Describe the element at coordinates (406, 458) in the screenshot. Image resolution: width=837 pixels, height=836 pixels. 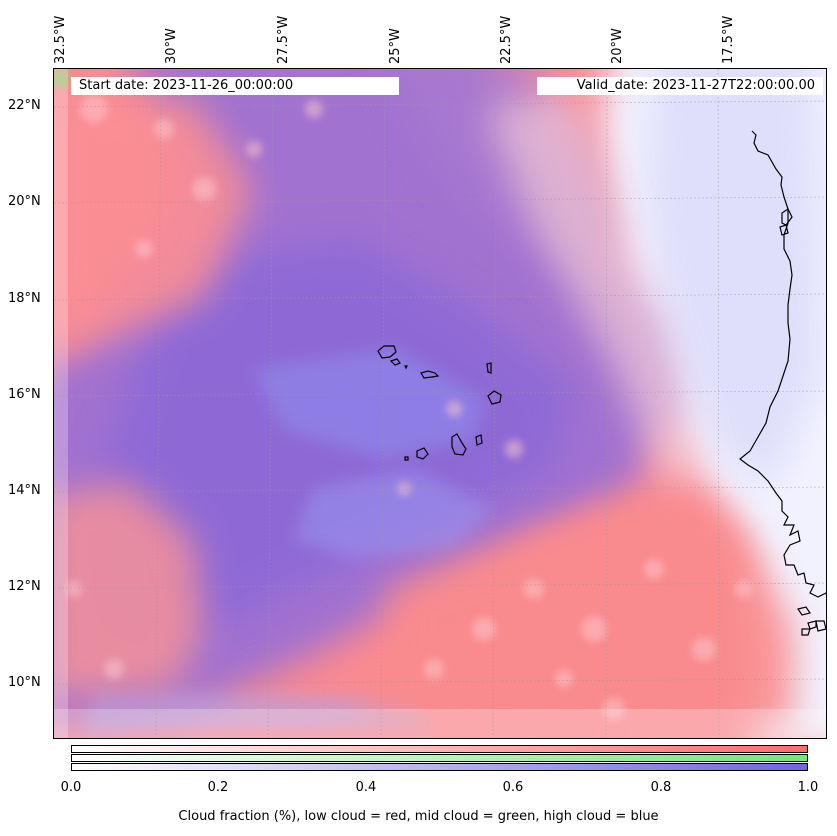
I see `island-brava` at that location.